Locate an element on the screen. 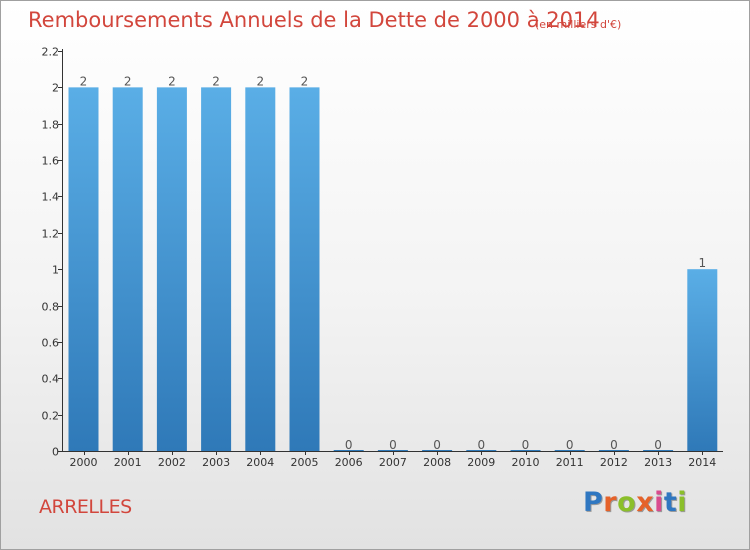  logo-letter: o is located at coordinates (627, 502).